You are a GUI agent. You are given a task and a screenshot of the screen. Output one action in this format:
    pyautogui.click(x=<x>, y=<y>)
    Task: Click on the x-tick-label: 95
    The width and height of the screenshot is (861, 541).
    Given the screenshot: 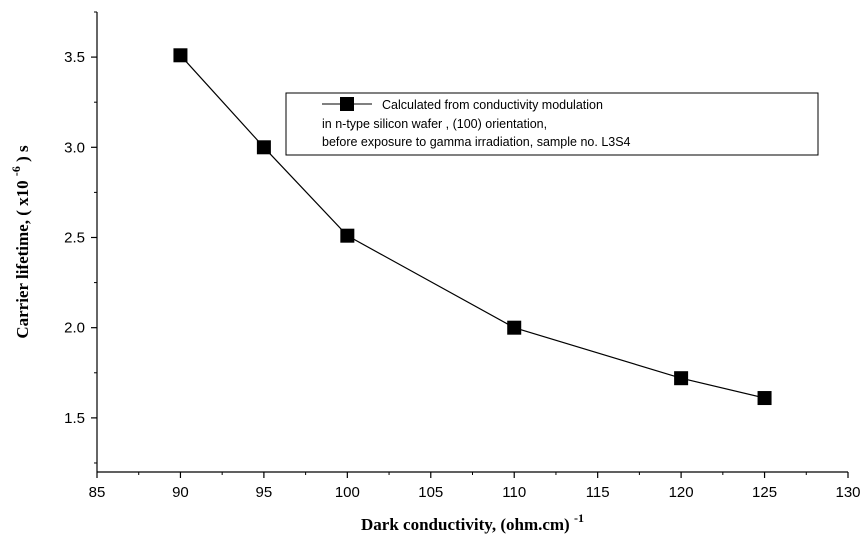 What is the action you would take?
    pyautogui.click(x=264, y=492)
    